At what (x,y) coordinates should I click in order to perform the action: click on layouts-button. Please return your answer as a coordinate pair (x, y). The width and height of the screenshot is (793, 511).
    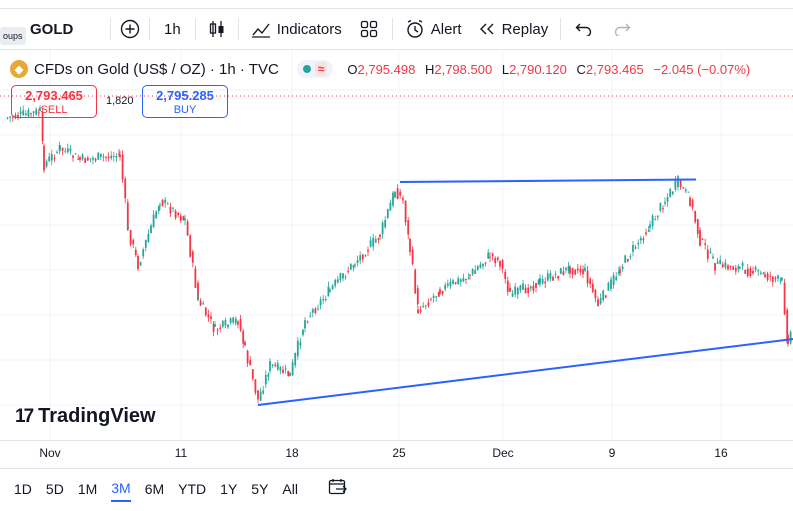
    Looking at the image, I should click on (369, 29).